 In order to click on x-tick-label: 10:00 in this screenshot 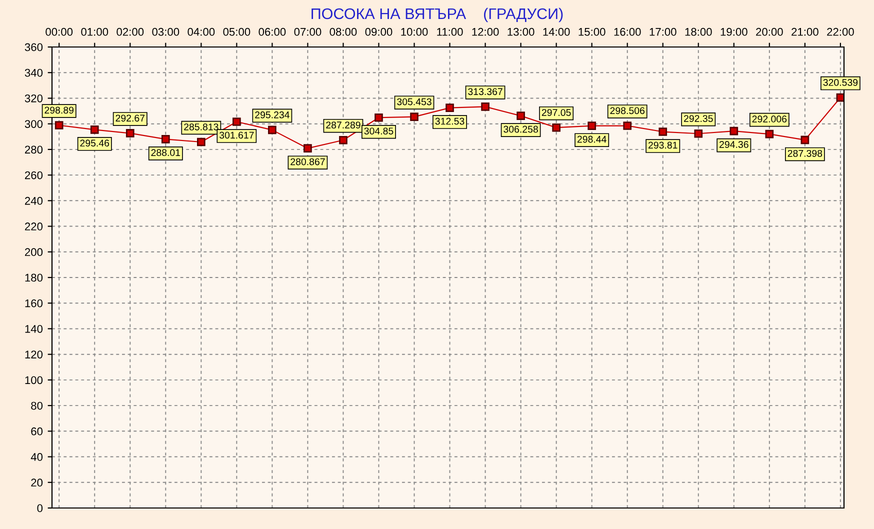, I will do `click(414, 32)`.